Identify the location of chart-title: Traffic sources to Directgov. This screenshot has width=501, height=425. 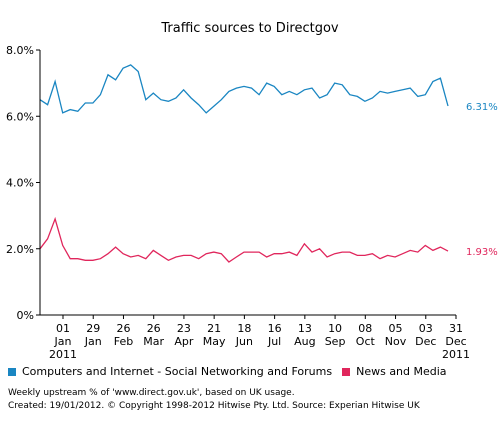
(249, 28).